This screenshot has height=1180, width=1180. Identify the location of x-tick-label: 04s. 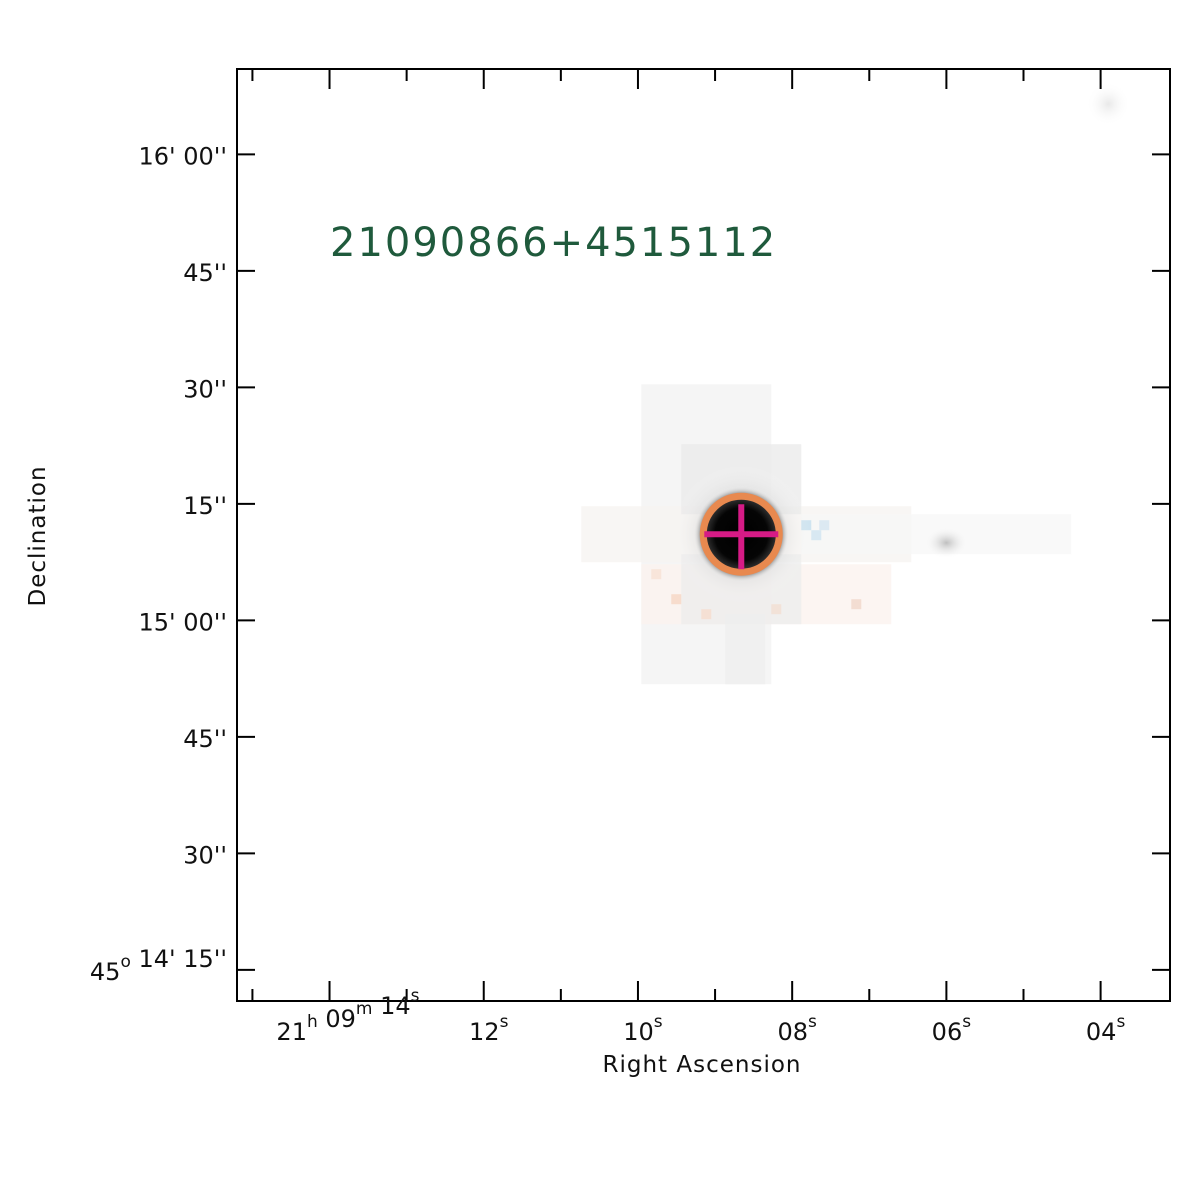
(1106, 1029).